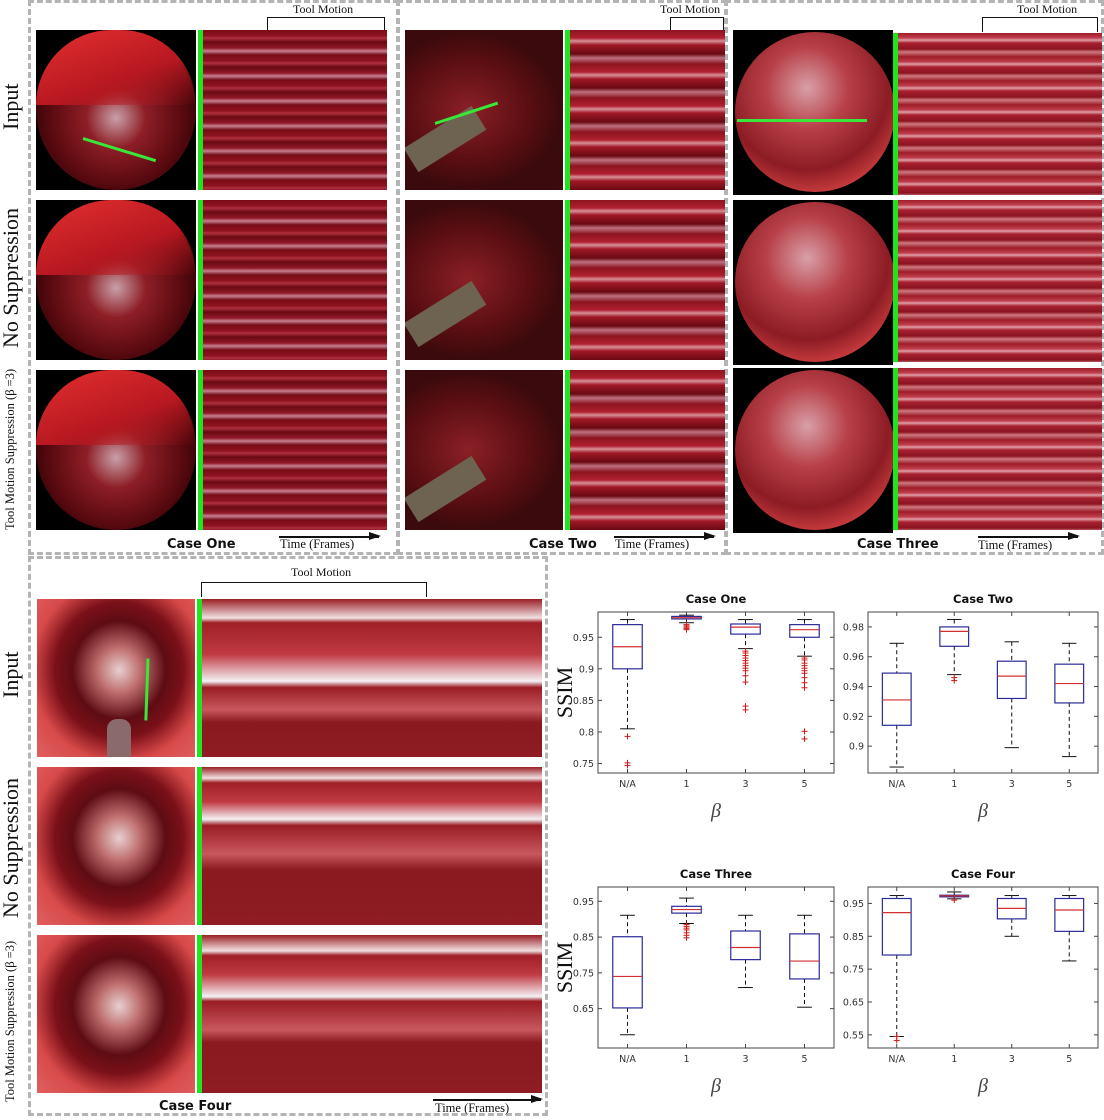 The height and width of the screenshot is (1120, 1104). What do you see at coordinates (967, 715) in the screenshot?
I see `boxplot-case-two: Case Two 0.9 0.92 0.94 0.96 0.98 N/A 1 3 5 β` at bounding box center [967, 715].